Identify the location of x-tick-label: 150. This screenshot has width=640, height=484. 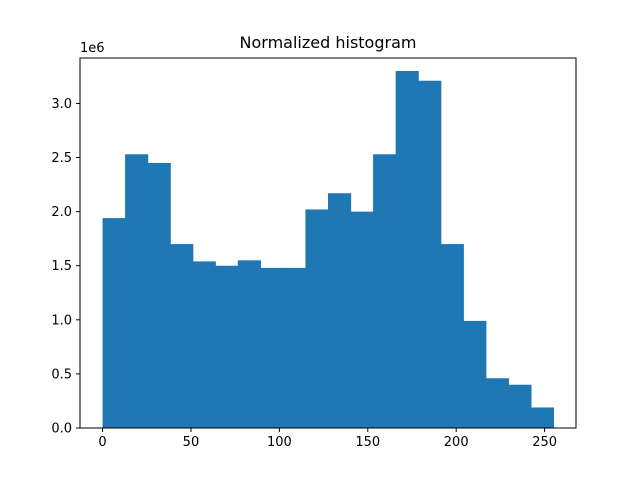
(367, 442).